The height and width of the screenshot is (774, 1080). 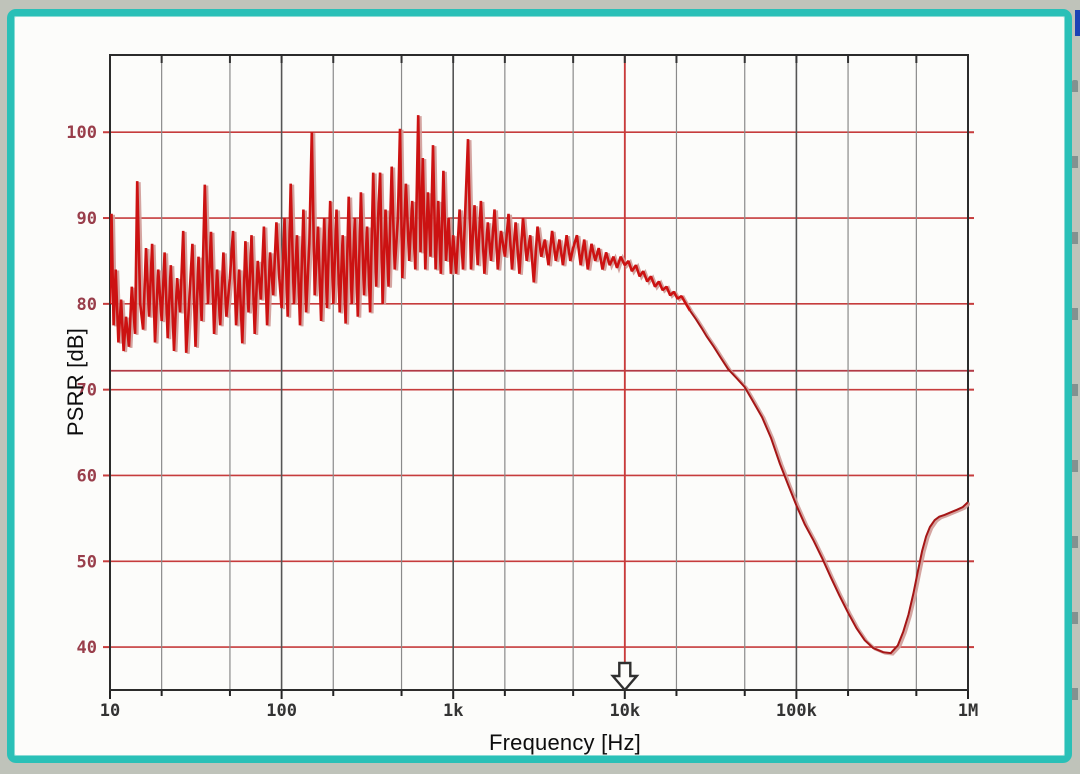 I want to click on x-tick-label-100k: 100k, so click(x=796, y=711).